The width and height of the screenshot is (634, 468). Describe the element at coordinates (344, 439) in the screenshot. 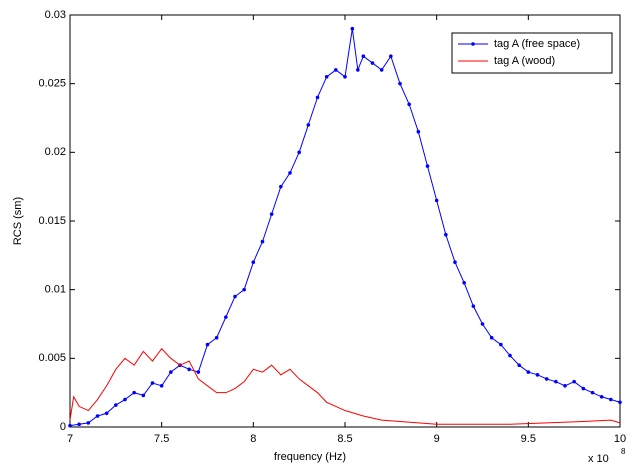

I see `x-tick-label: 8.5` at that location.